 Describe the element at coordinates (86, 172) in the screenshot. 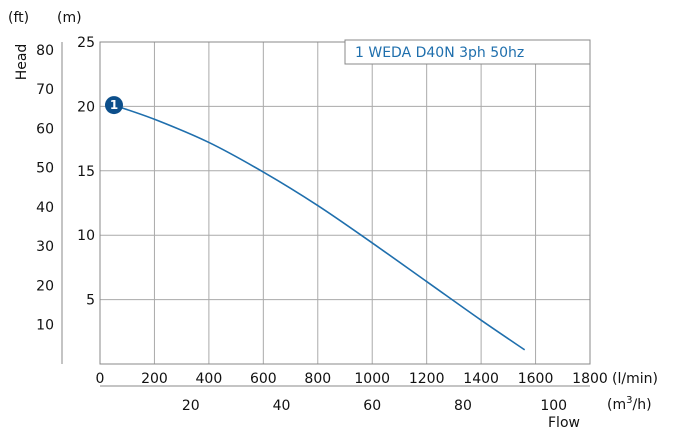

I see `y-tick-label-m: 15` at that location.